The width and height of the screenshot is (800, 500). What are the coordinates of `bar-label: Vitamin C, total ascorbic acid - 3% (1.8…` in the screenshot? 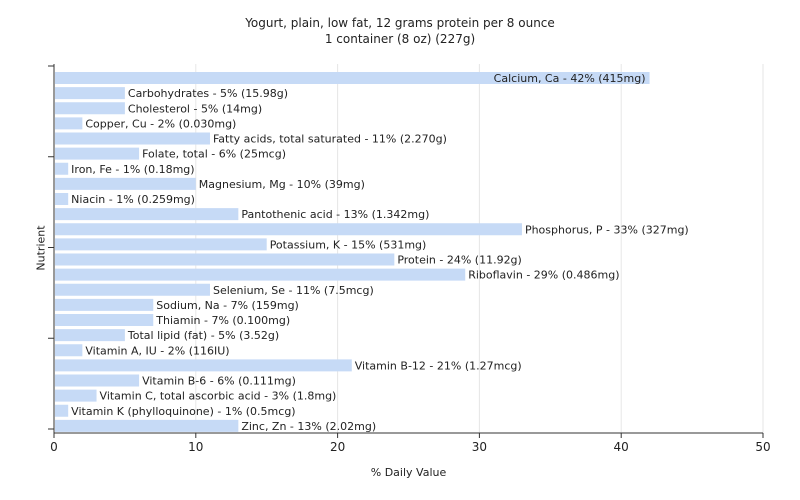 It's located at (218, 396).